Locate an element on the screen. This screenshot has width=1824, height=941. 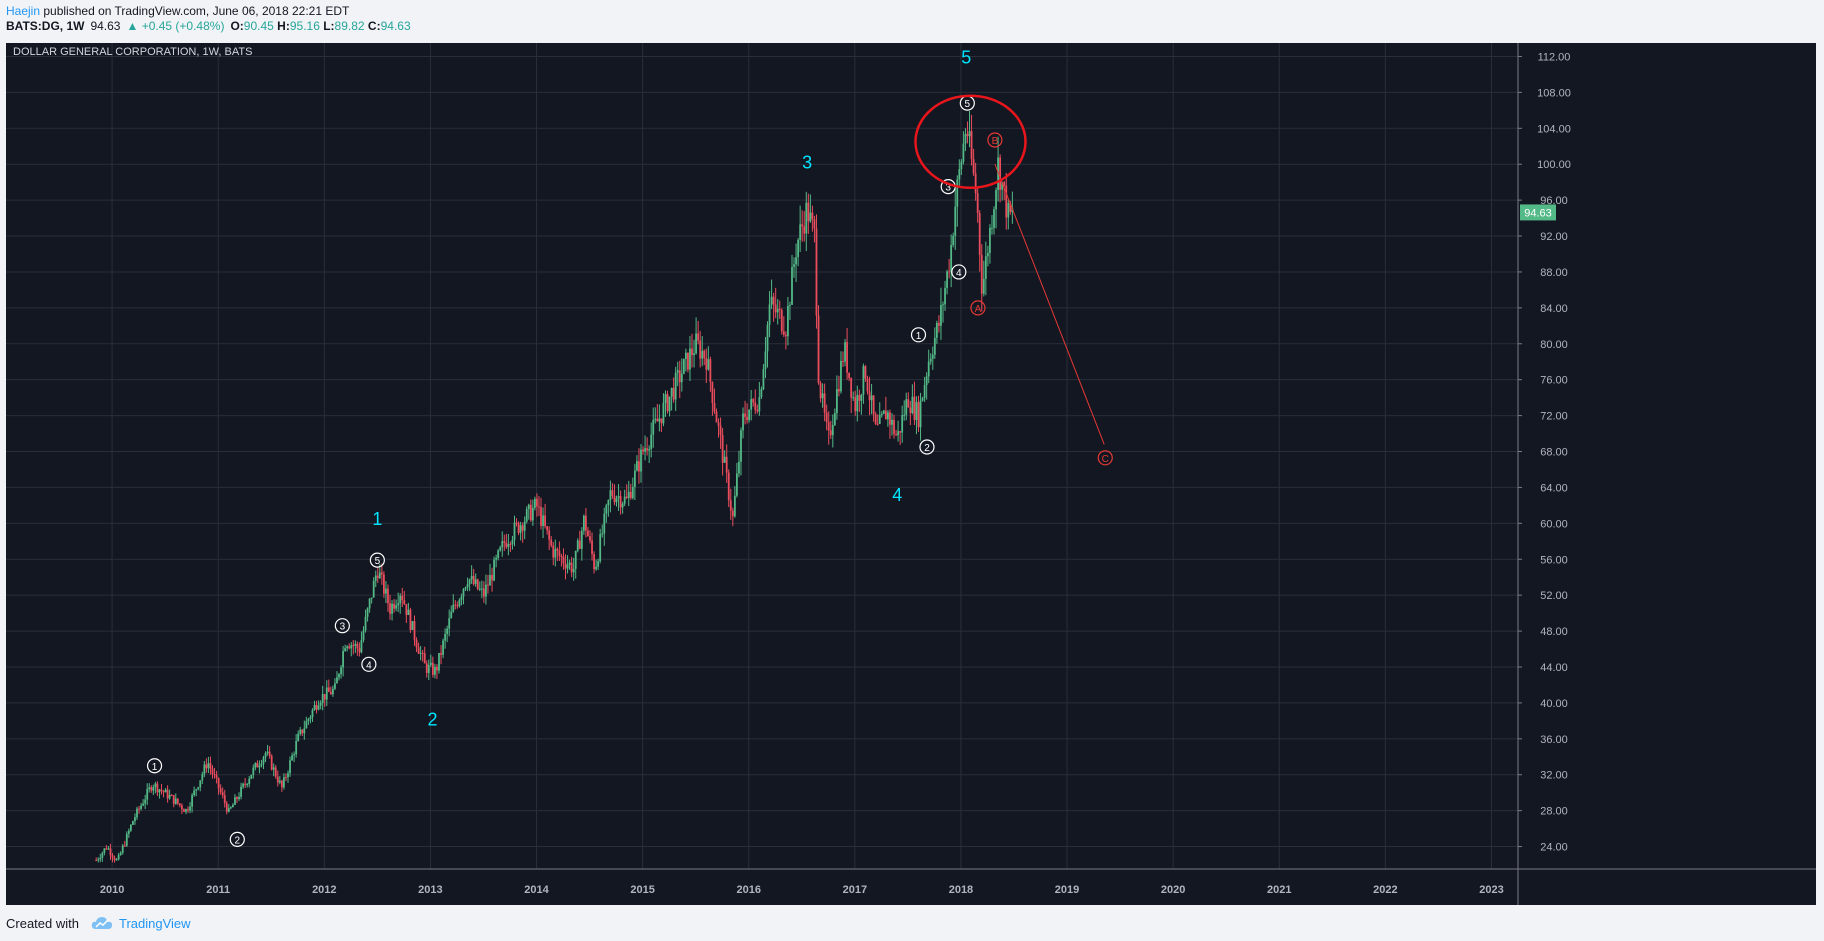
open-value: 90.45 is located at coordinates (258, 26).